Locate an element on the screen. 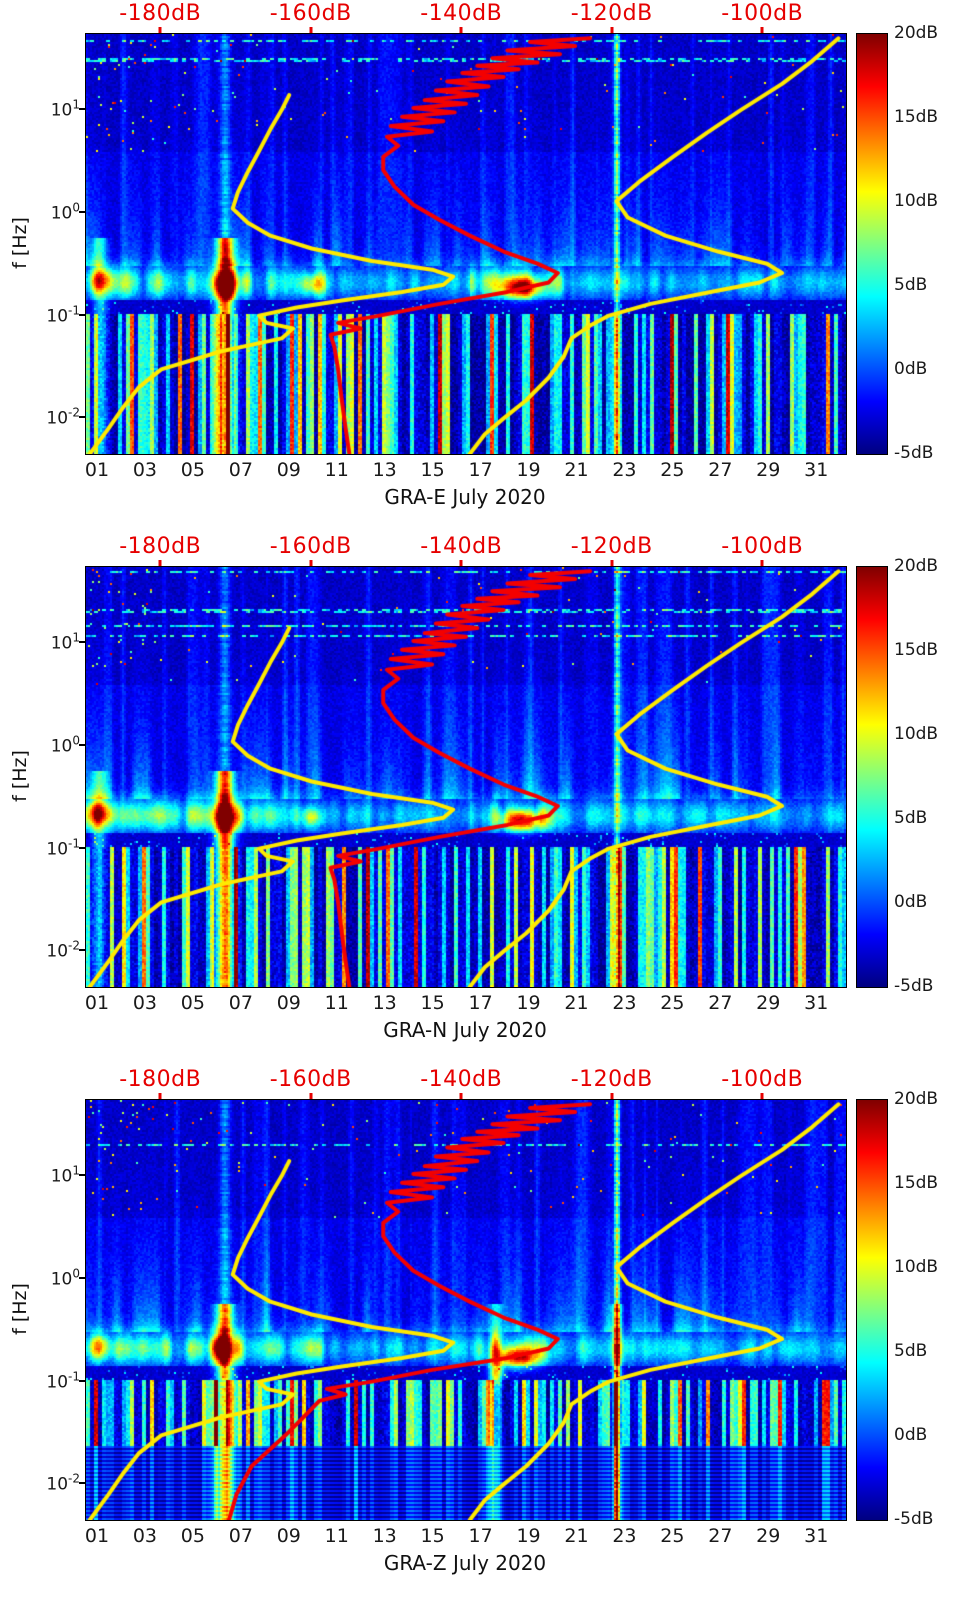 Image resolution: width=962 pixels, height=1599 pixels. y-tick-label: 10¹ is located at coordinates (65, 642).